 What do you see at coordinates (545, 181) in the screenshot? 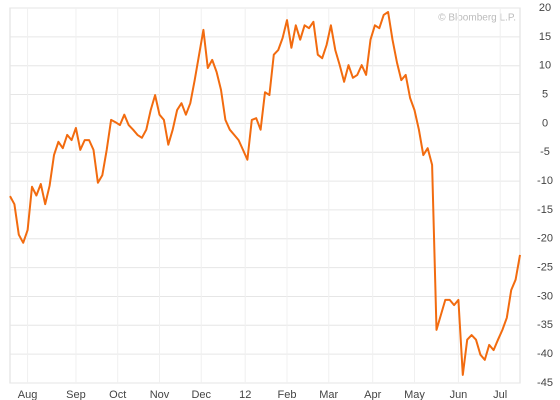
I see `y-tick-label: -10` at bounding box center [545, 181].